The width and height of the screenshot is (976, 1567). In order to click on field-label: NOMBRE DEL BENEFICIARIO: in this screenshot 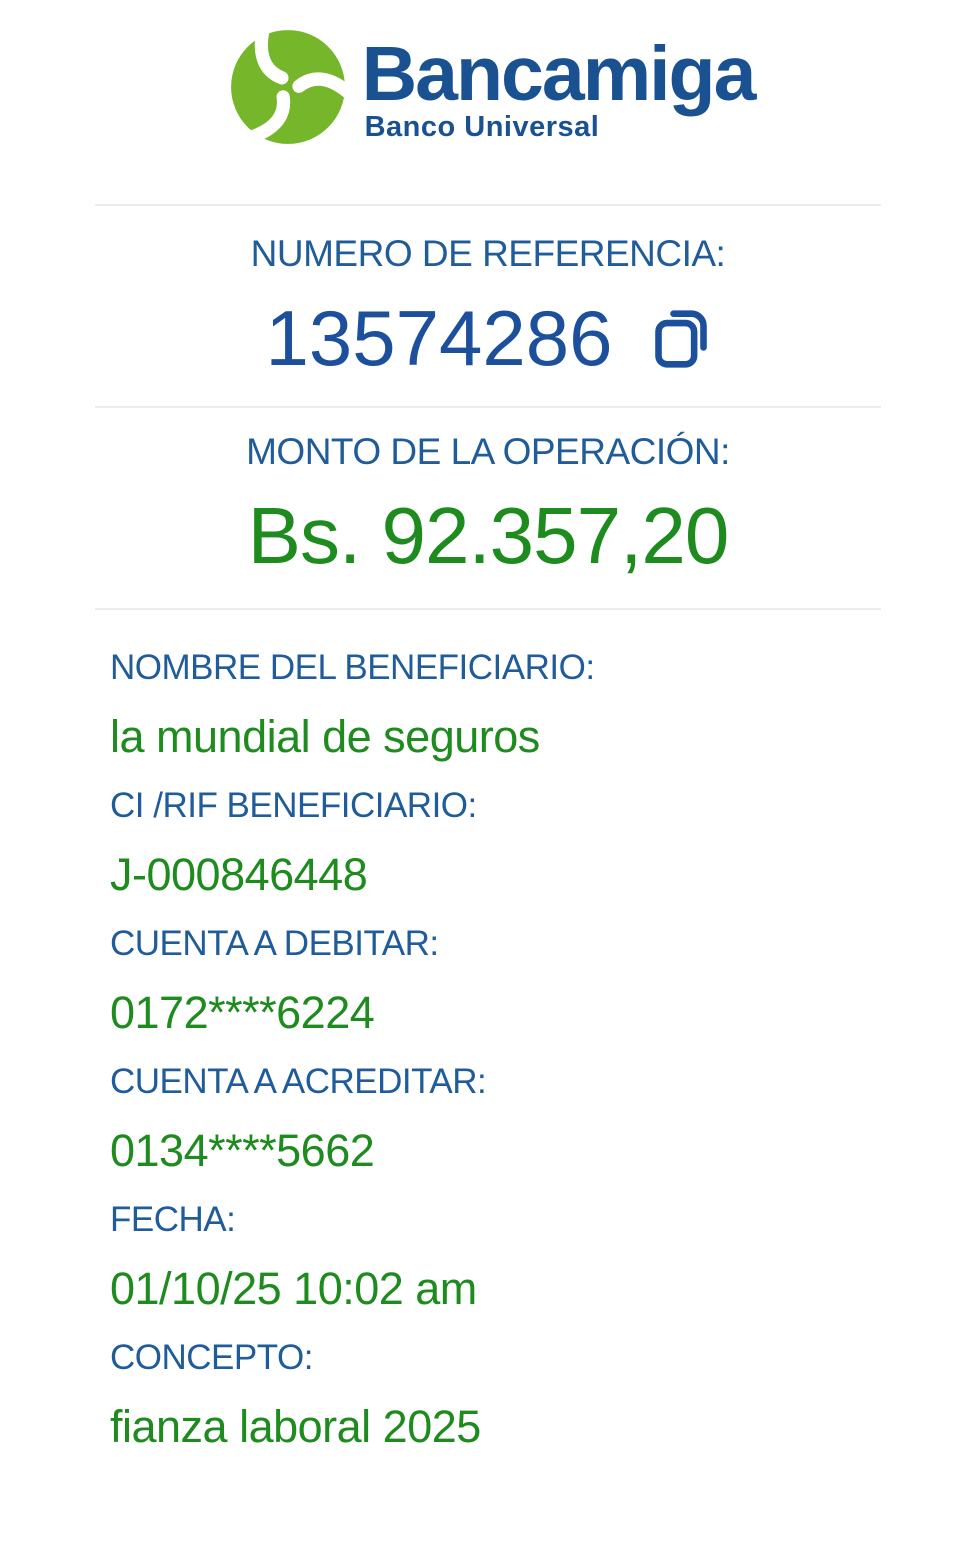, I will do `click(352, 668)`.